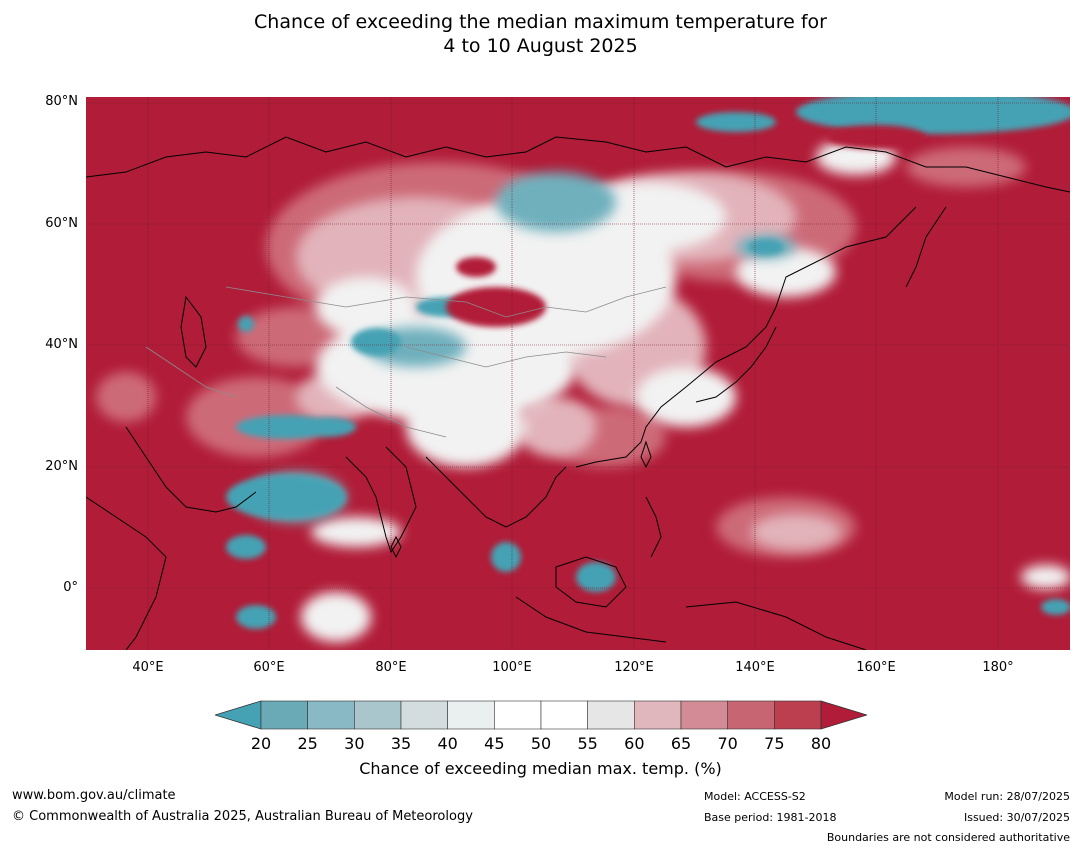 The width and height of the screenshot is (1081, 850). I want to click on lat-label-20n: 20°N, so click(61, 466).